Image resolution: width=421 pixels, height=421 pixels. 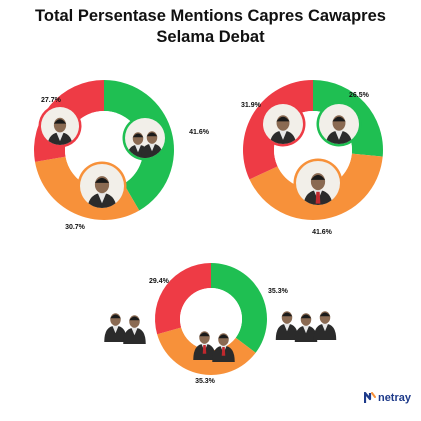 I want to click on netray-logo-text: netray, so click(x=394, y=398).